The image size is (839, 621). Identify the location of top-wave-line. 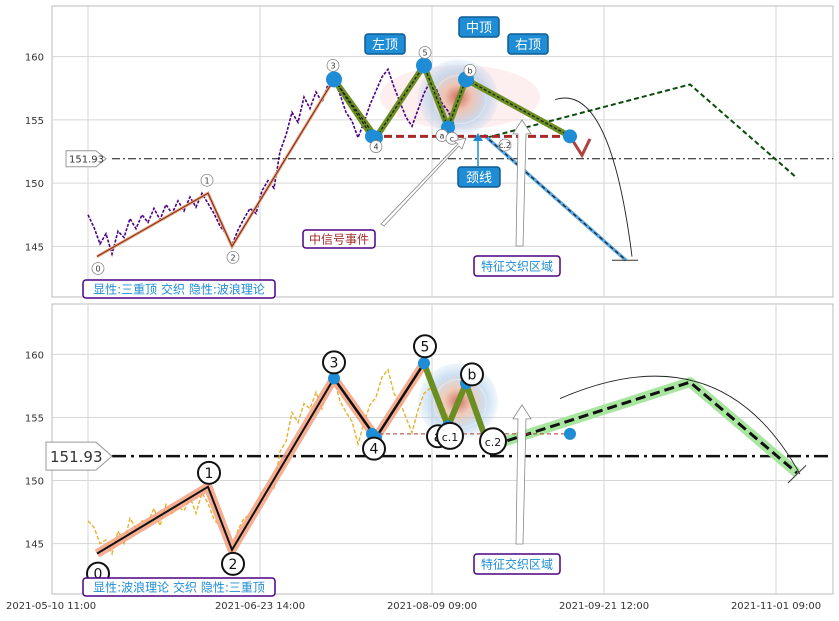
(215, 168).